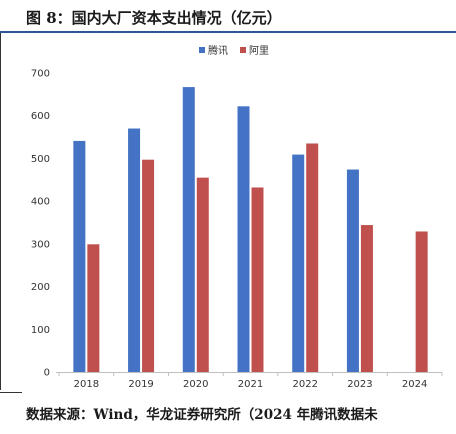  I want to click on footer-divider, so click(11, 392).